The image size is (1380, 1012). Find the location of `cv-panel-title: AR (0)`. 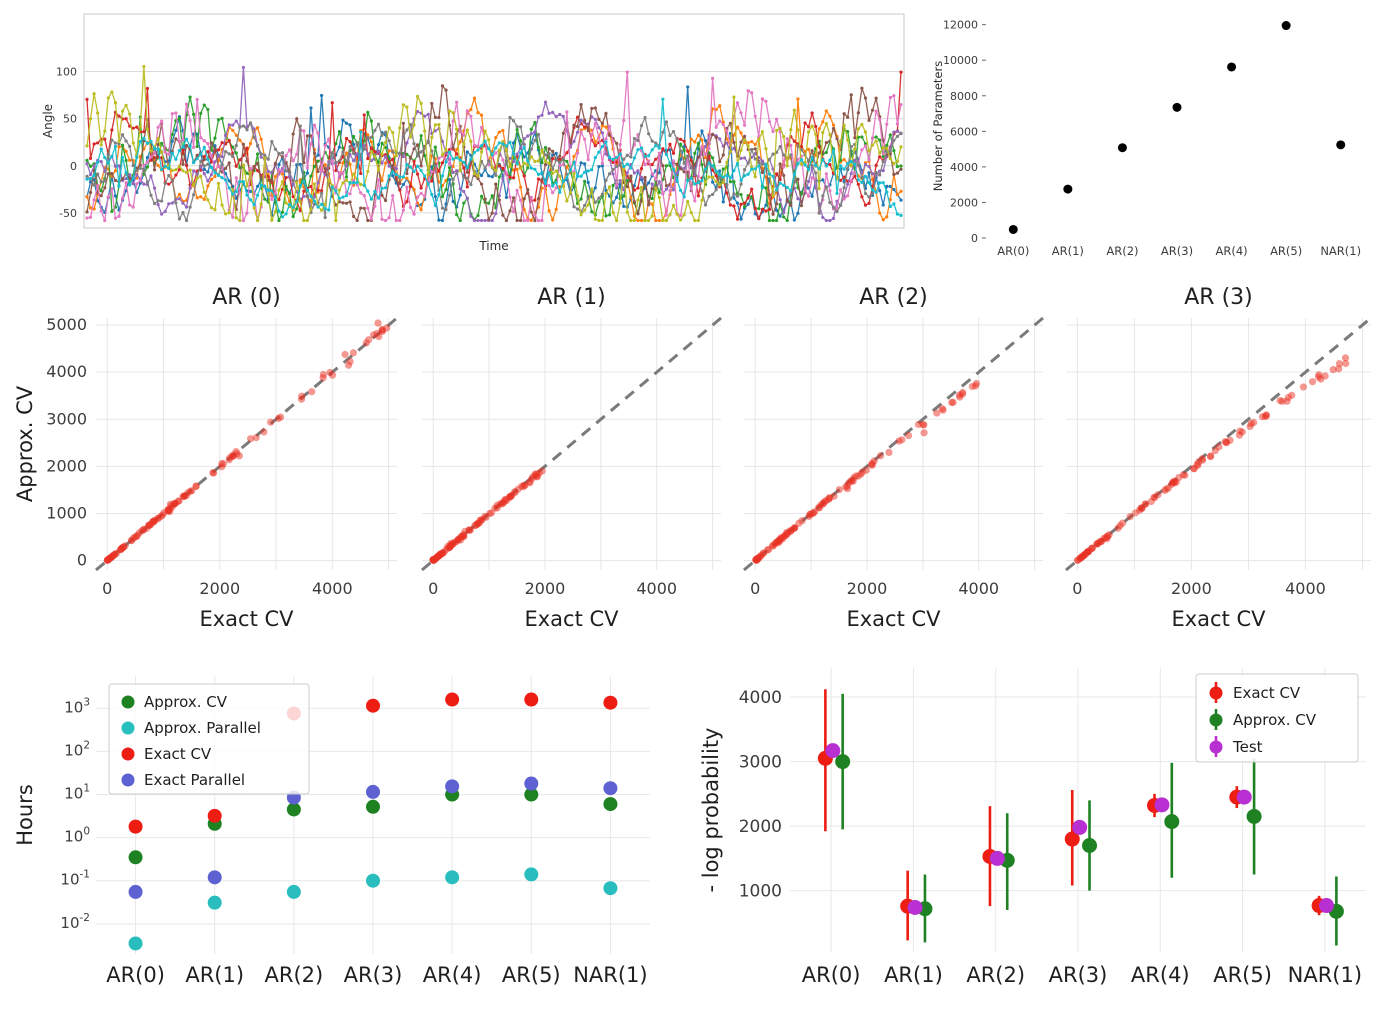

cv-panel-title: AR (0) is located at coordinates (246, 297).